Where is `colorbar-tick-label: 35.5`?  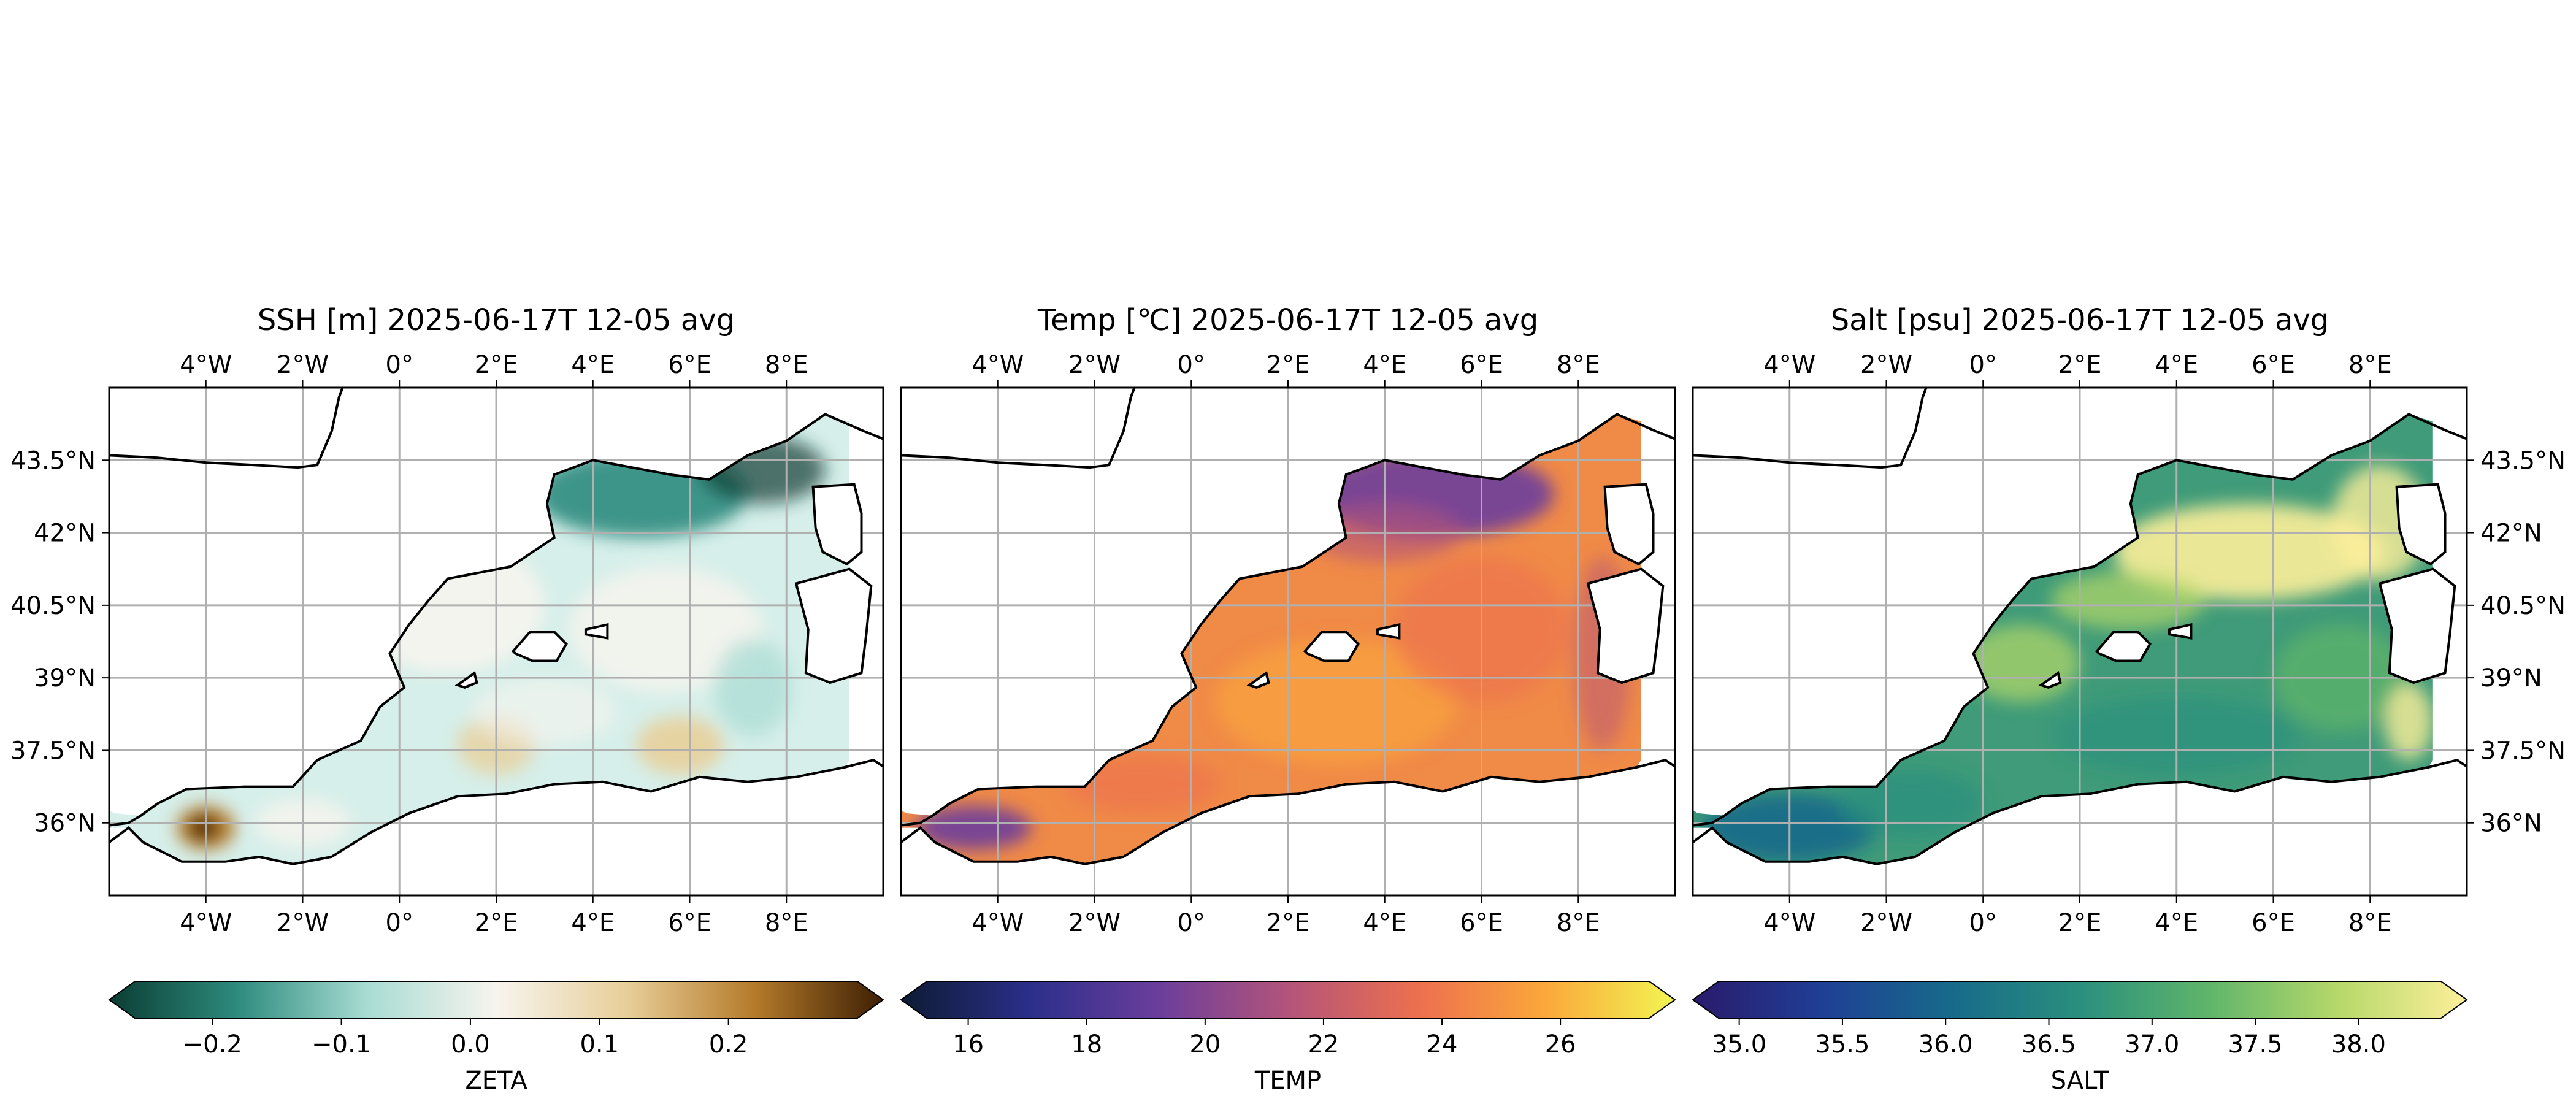
colorbar-tick-label: 35.5 is located at coordinates (1842, 1044).